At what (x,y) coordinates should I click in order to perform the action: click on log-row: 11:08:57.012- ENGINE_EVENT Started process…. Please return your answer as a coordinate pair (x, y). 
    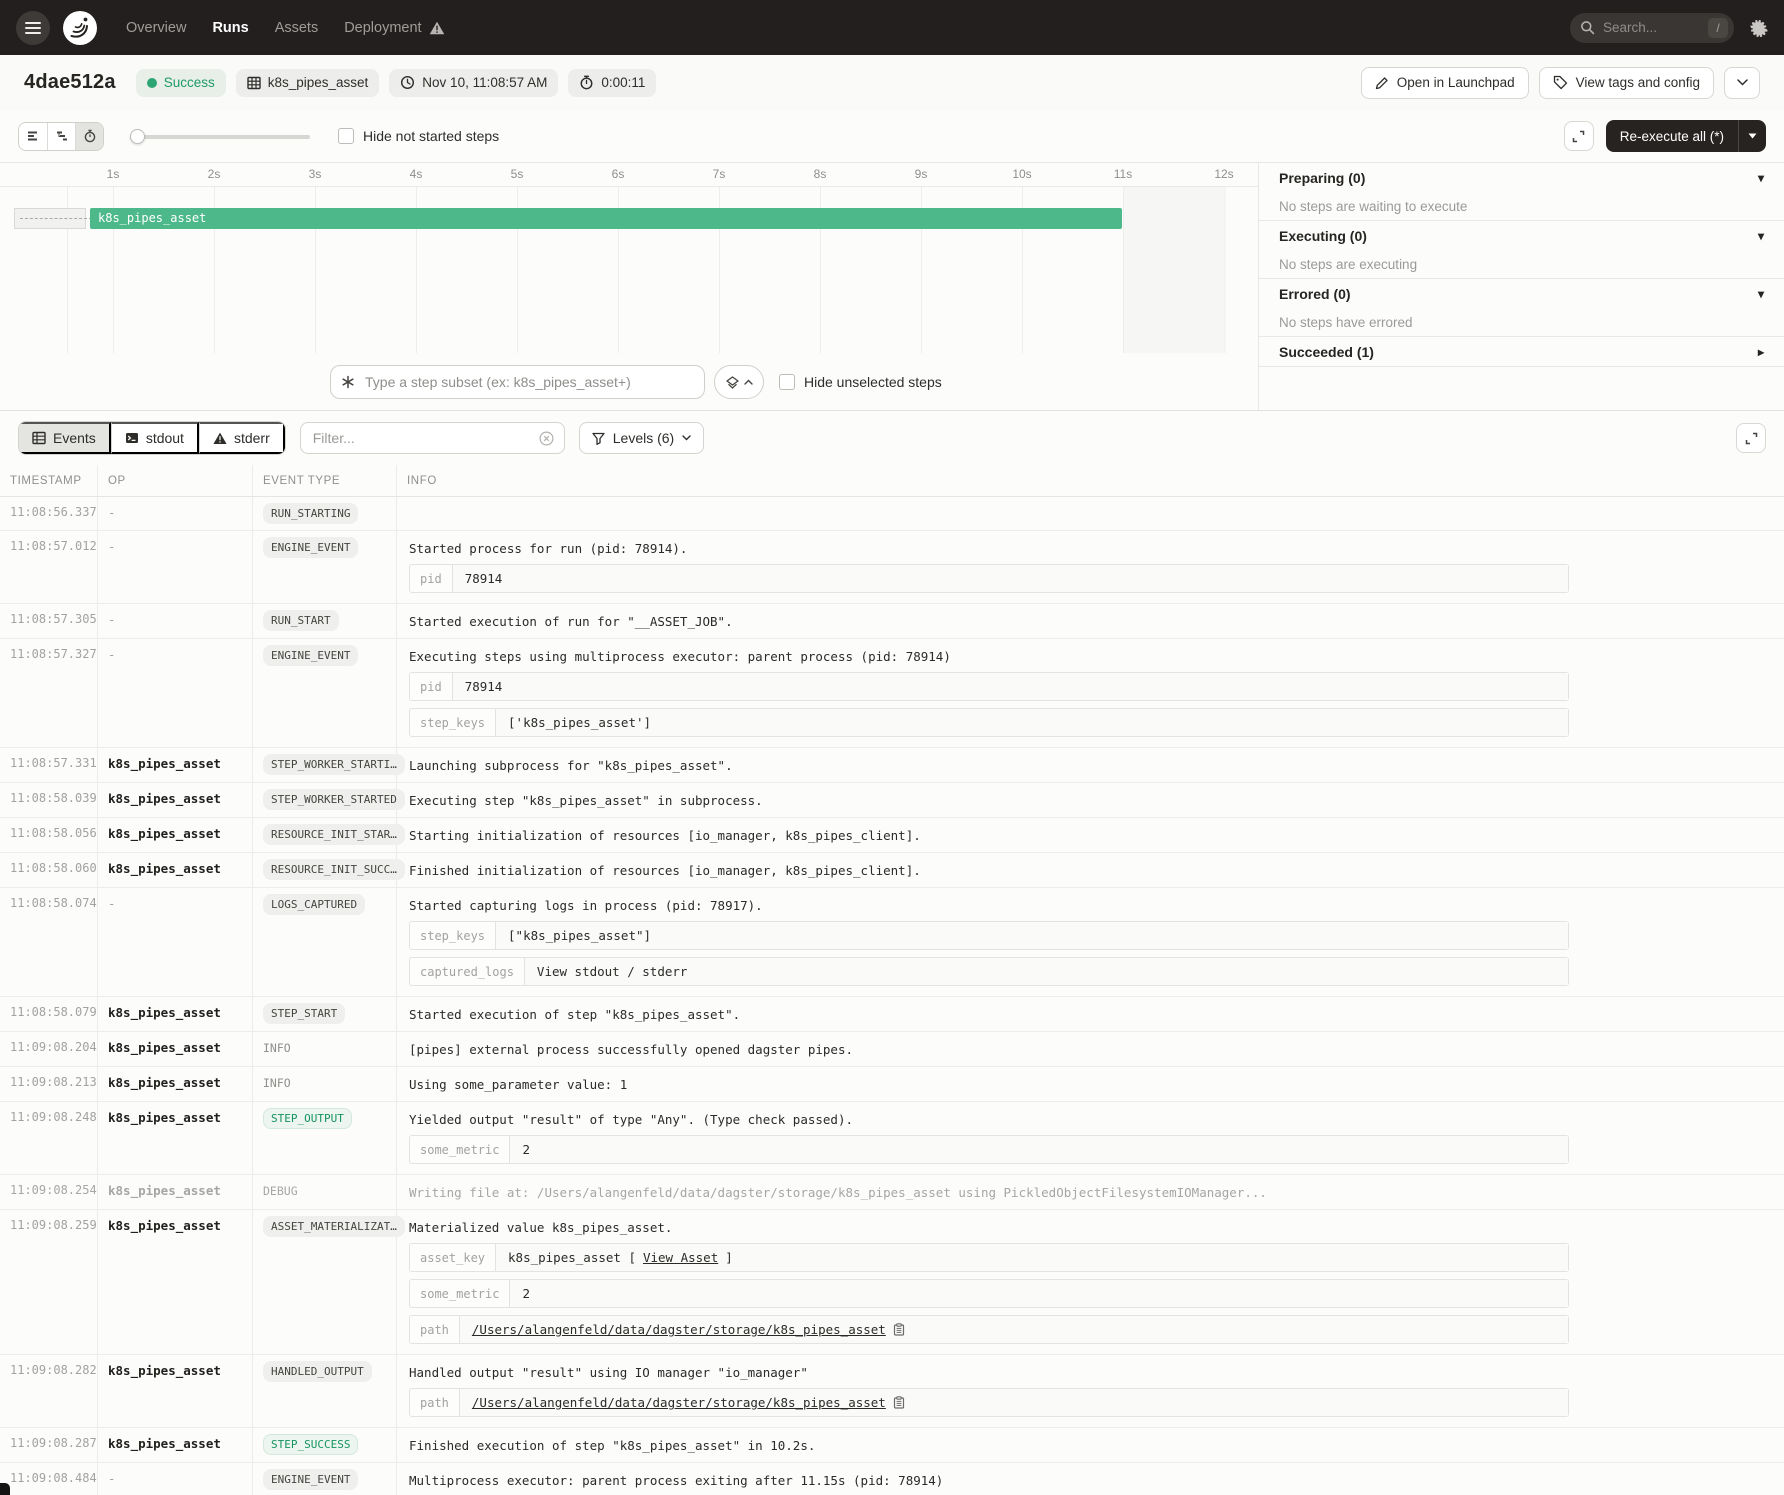
    Looking at the image, I should click on (892, 567).